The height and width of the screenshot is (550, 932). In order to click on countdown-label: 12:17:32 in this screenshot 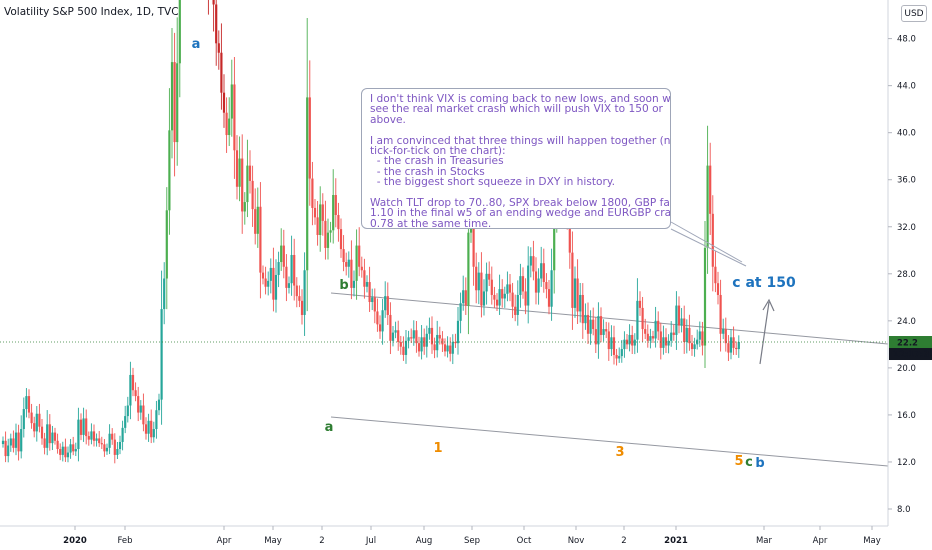, I will do `click(912, 355)`.